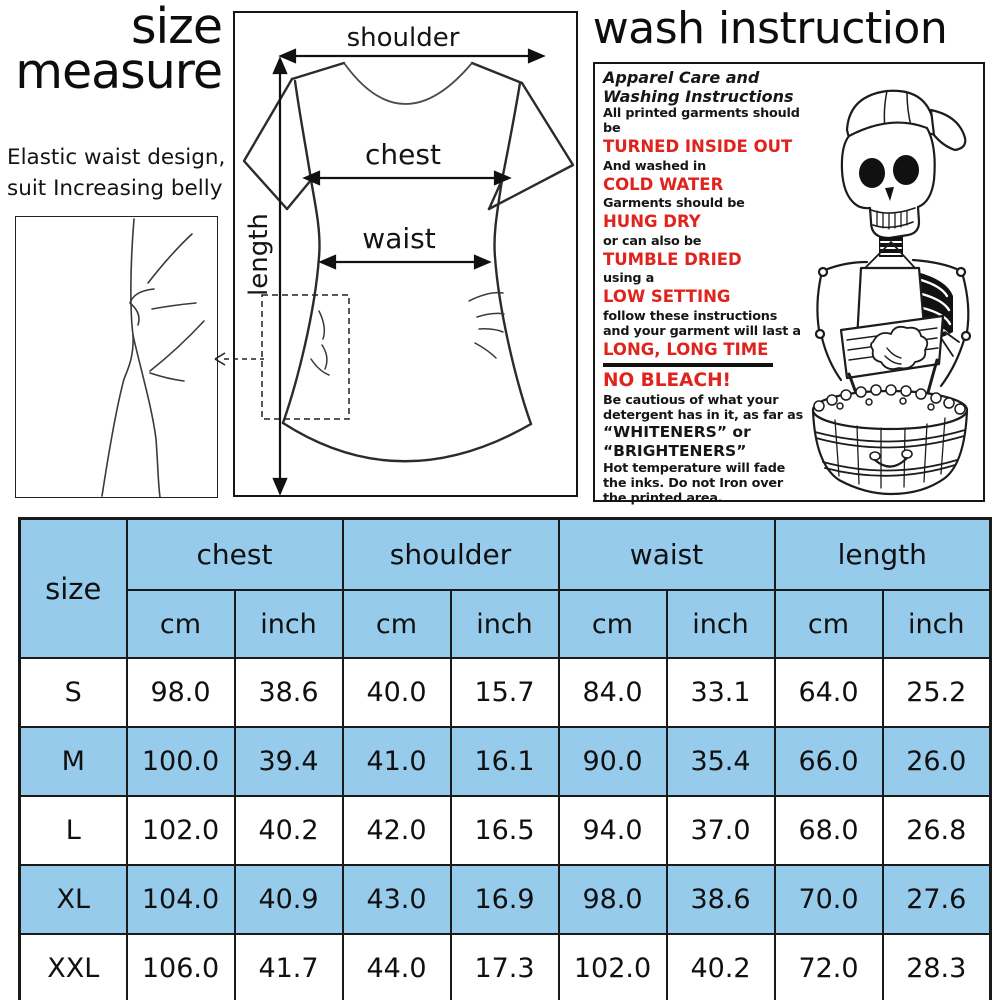 The height and width of the screenshot is (1000, 1000). What do you see at coordinates (701, 121) in the screenshot?
I see `wash-line: All printed garments should be` at bounding box center [701, 121].